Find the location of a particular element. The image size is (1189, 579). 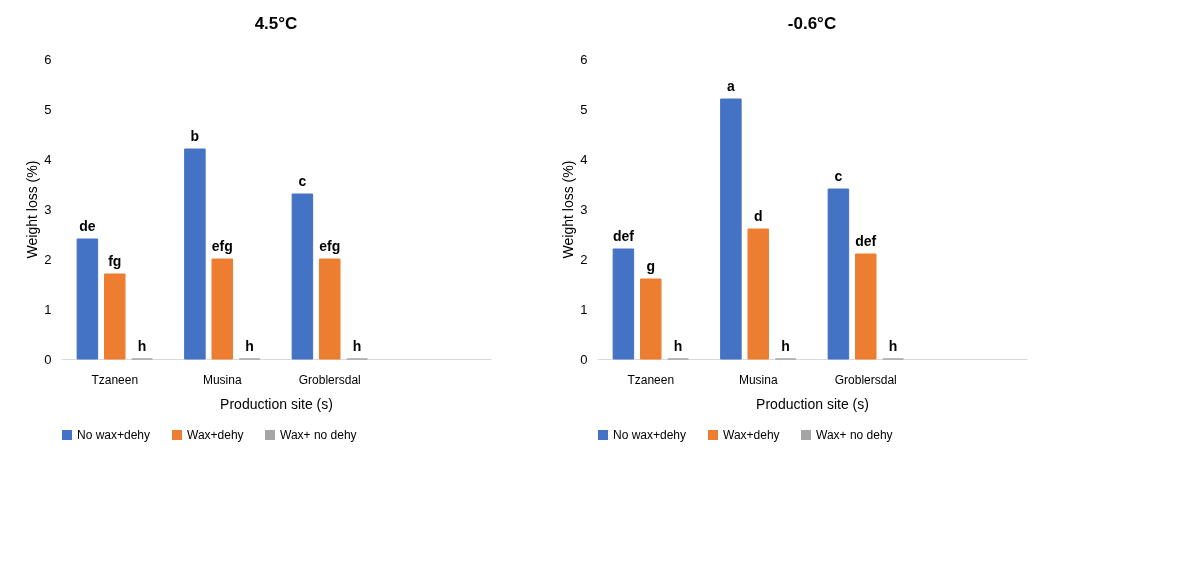

data-label: g is located at coordinates (651, 266).